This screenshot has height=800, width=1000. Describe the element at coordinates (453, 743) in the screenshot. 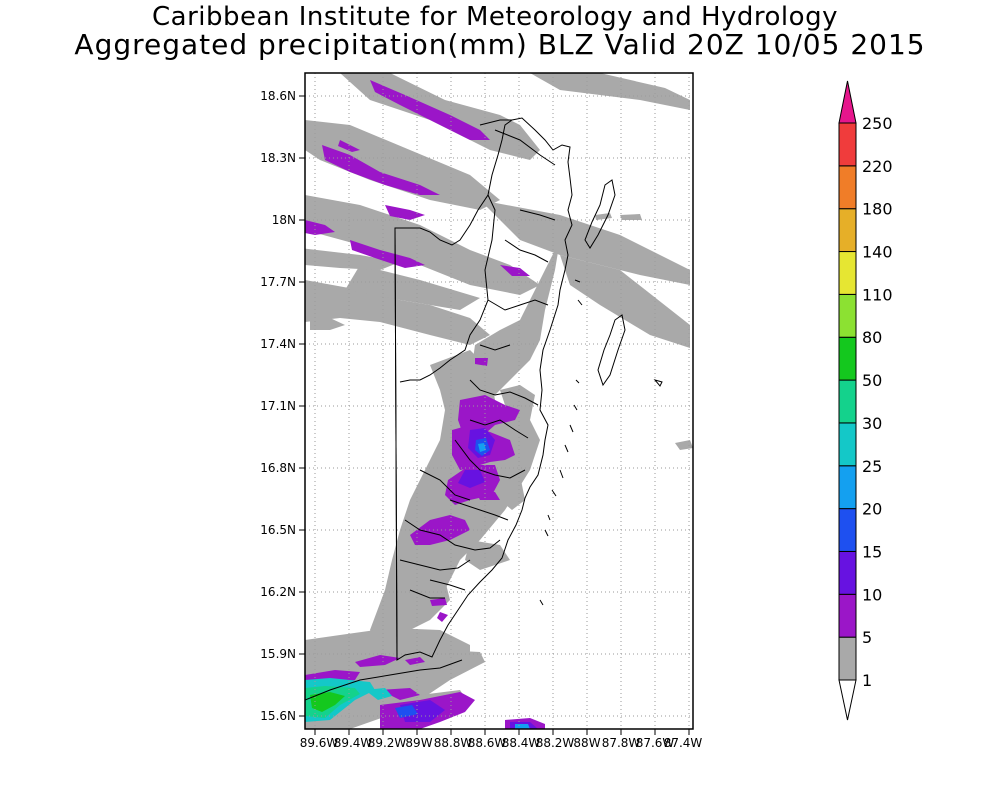

I see `lon-tick-label: 88.8W` at that location.